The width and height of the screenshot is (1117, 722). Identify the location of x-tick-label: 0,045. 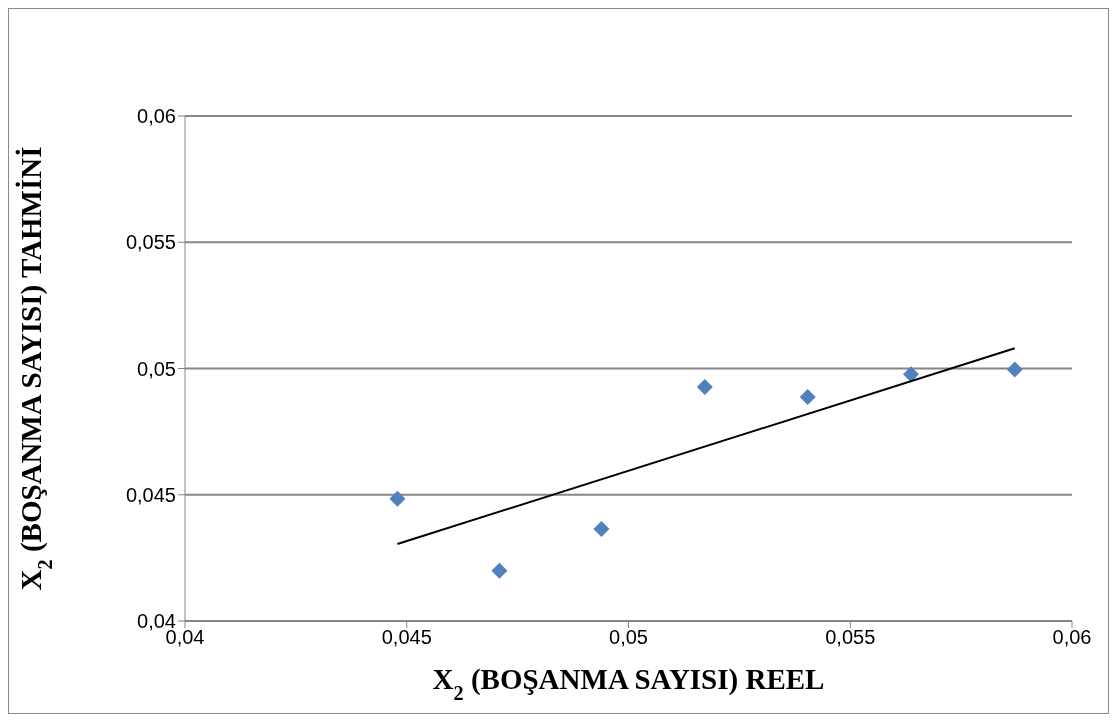
(406, 637).